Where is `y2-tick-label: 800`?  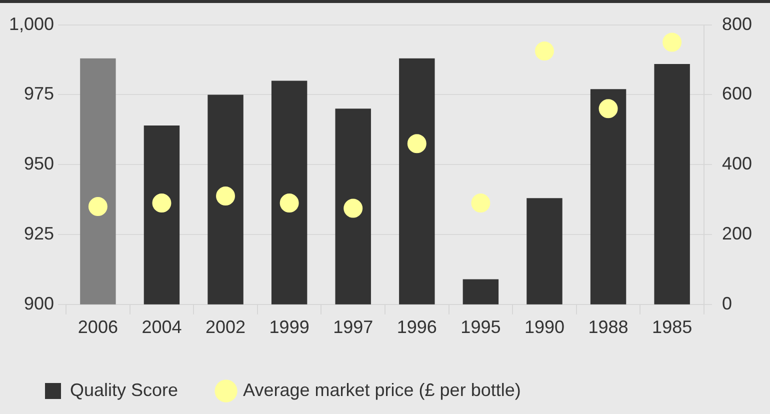 y2-tick-label: 800 is located at coordinates (737, 24).